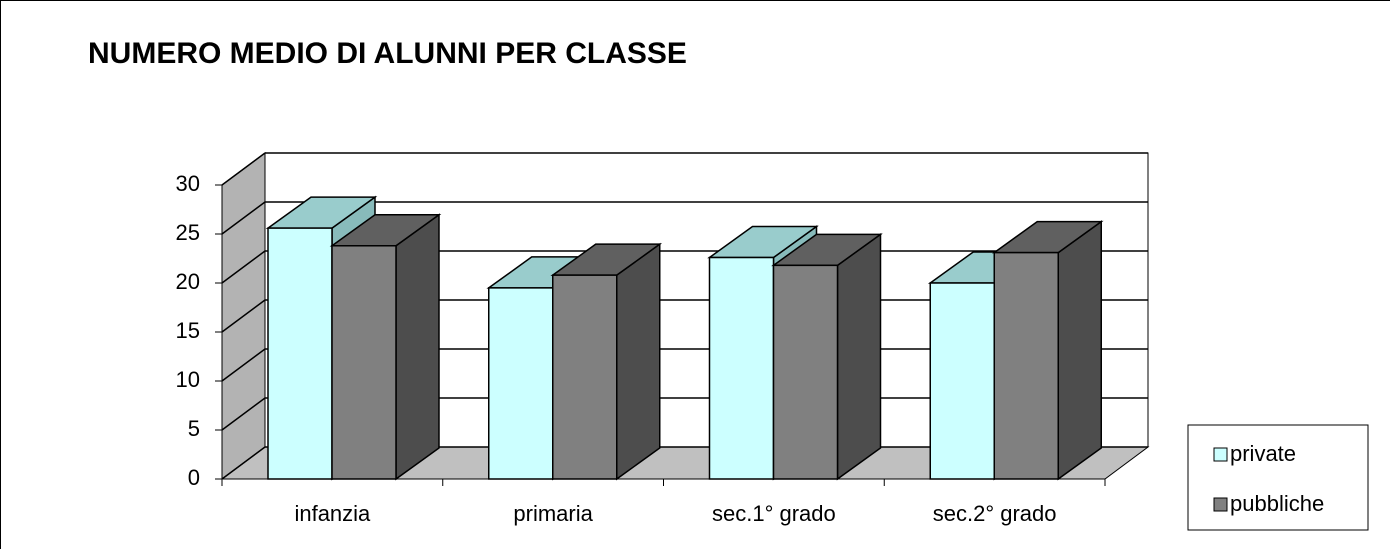  I want to click on x-tick-label: primaria, so click(553, 513).